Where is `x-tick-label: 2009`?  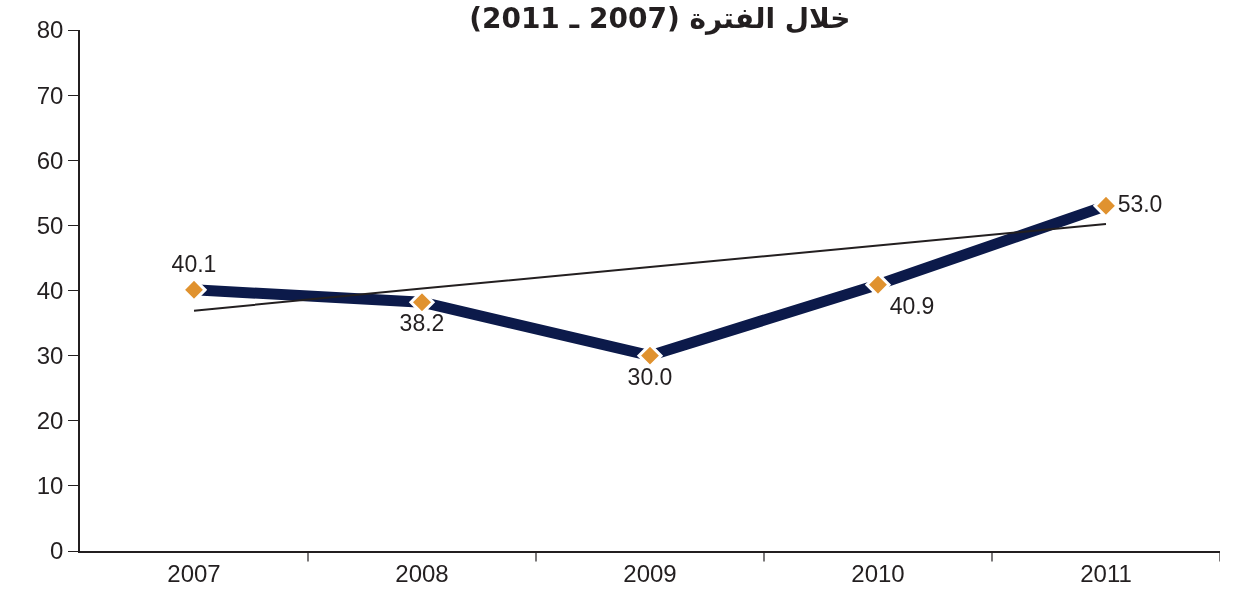
x-tick-label: 2009 is located at coordinates (650, 573).